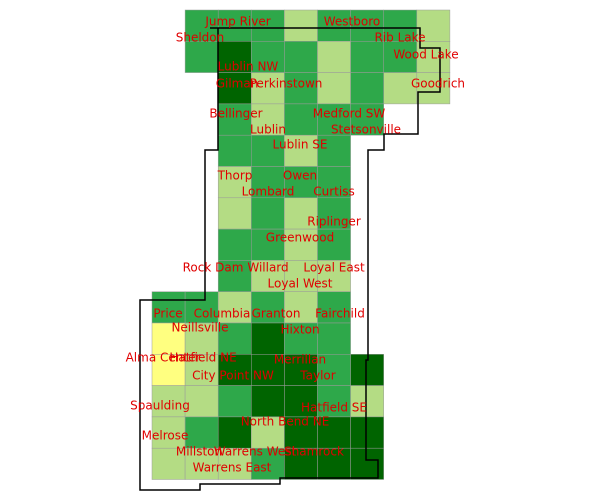 The height and width of the screenshot is (504, 600). I want to click on place-label: Riplinger, so click(334, 222).